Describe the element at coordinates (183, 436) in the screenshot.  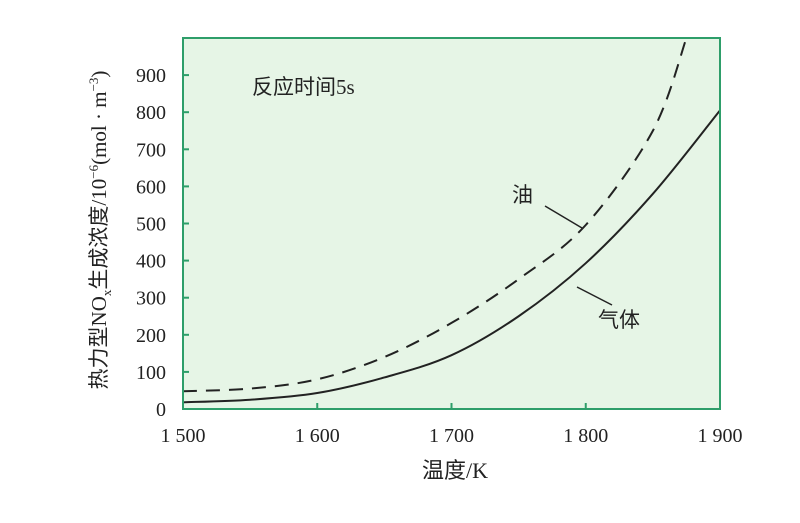
I see `x-tick-label: 1 500` at that location.